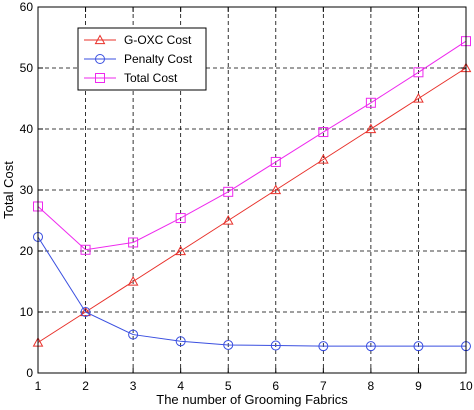  Describe the element at coordinates (158, 40) in the screenshot. I see `legend-label-g-oxc-cost: G-OXC Cost` at that location.